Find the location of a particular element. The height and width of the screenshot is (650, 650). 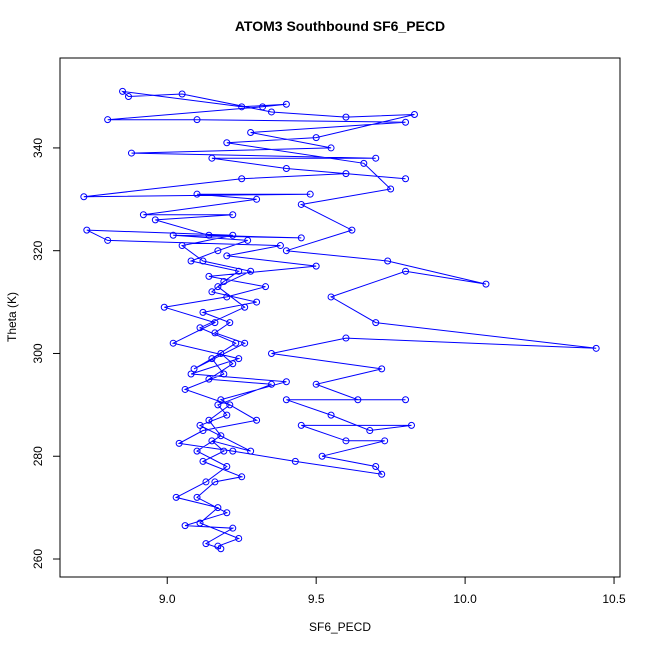

x-tick-label: 10.0 is located at coordinates (465, 599).